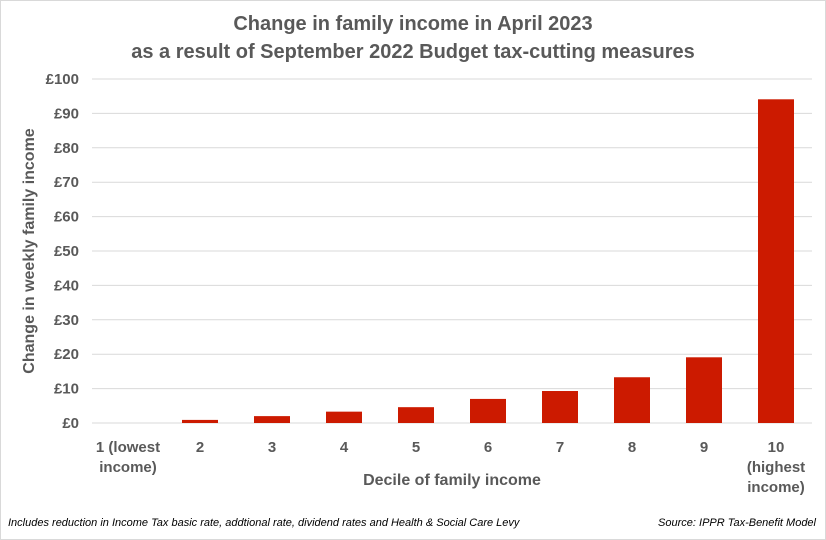 This screenshot has width=826, height=540. I want to click on x-axis-title: Decile of family income, so click(452, 480).